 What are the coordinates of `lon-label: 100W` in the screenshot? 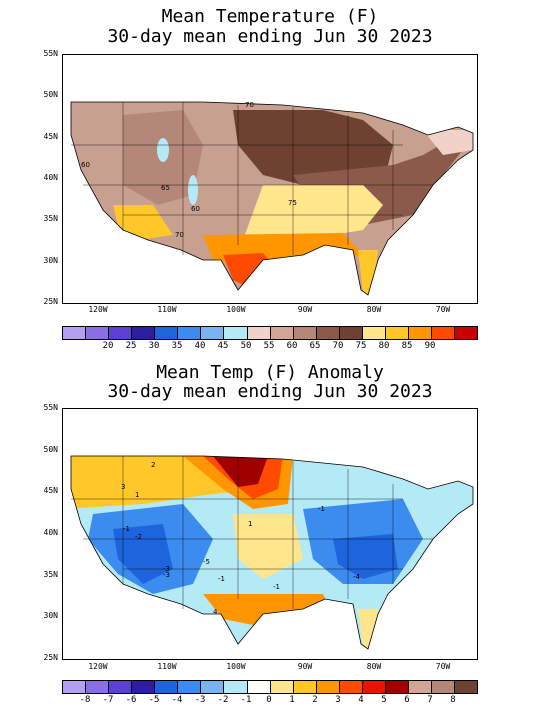 It's located at (236, 309).